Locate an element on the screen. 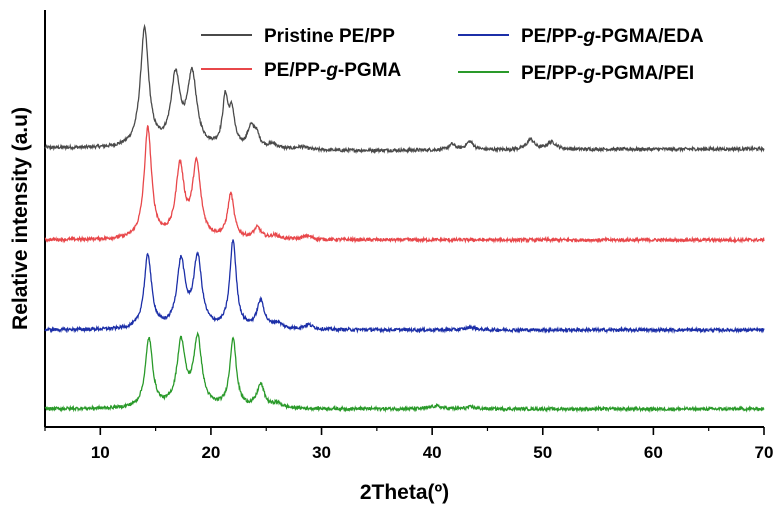 This screenshot has width=779, height=507. legend-label: PE/PP-g-PGMA is located at coordinates (333, 70).